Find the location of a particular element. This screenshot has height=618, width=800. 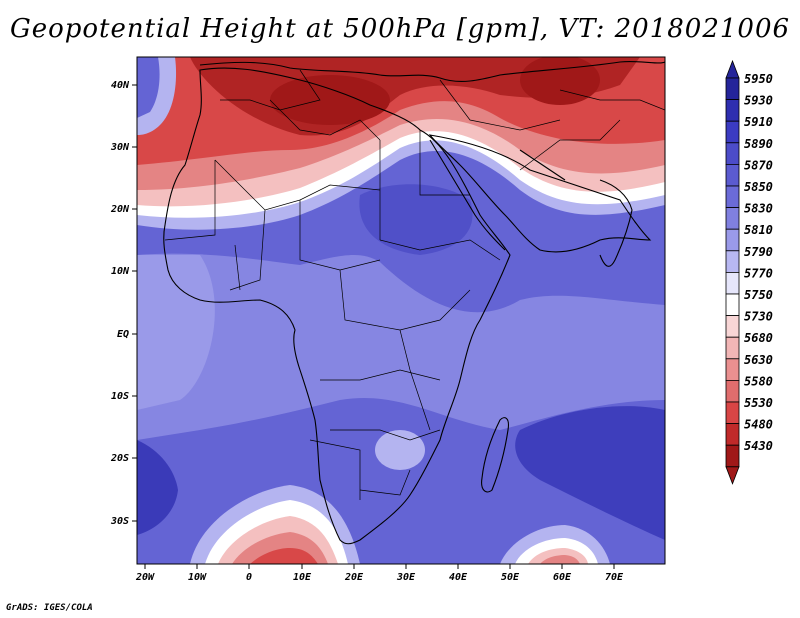

red-sea is located at coordinates (467, 195).